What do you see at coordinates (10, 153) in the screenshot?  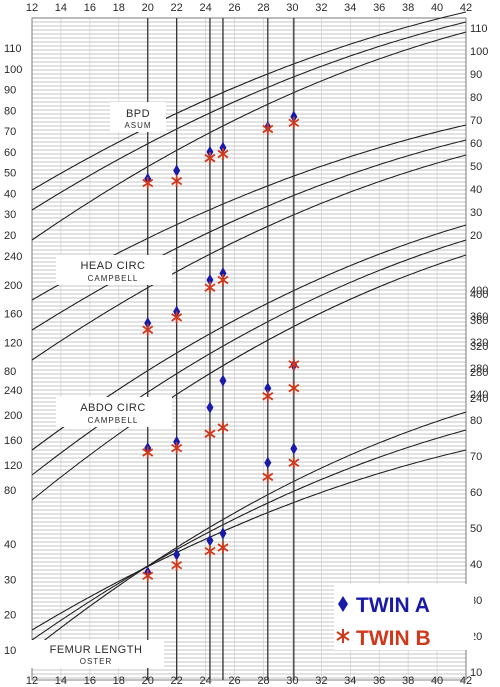 I see `y-tick-label-left: 60` at bounding box center [10, 153].